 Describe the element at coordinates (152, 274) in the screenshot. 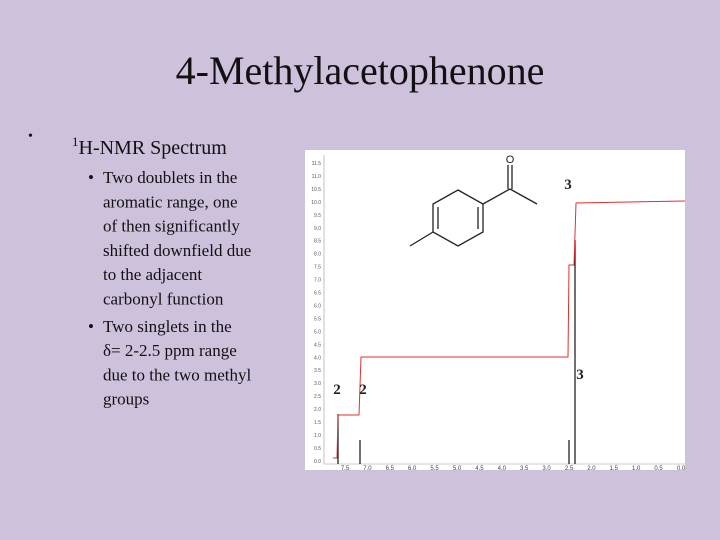

I see `sub-bullet-line: to the adjacent` at that location.